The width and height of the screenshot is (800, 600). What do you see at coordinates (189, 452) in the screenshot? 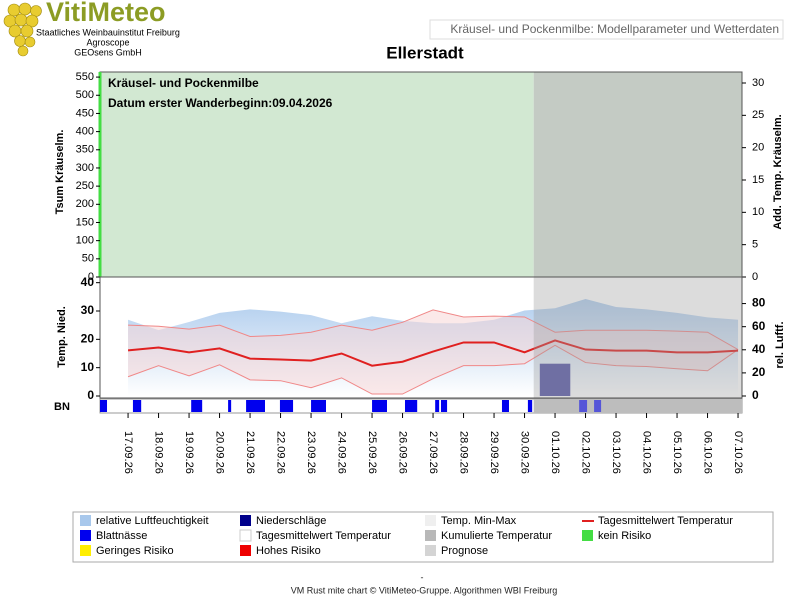
I see `x-tick-label: 19.09.26` at bounding box center [189, 452].